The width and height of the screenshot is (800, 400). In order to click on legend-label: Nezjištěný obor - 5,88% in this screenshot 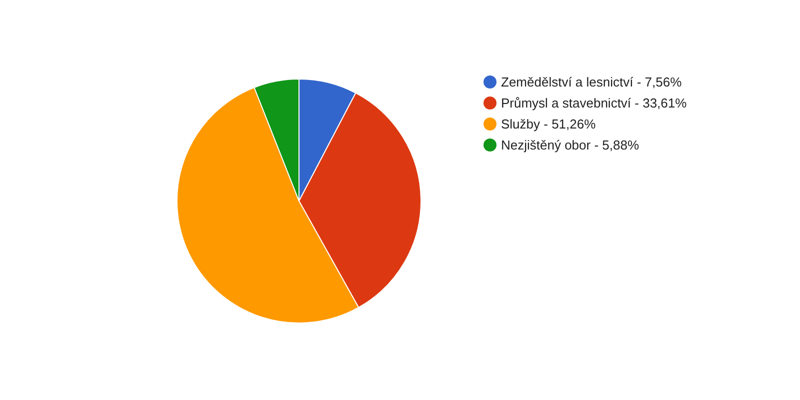, I will do `click(570, 145)`.